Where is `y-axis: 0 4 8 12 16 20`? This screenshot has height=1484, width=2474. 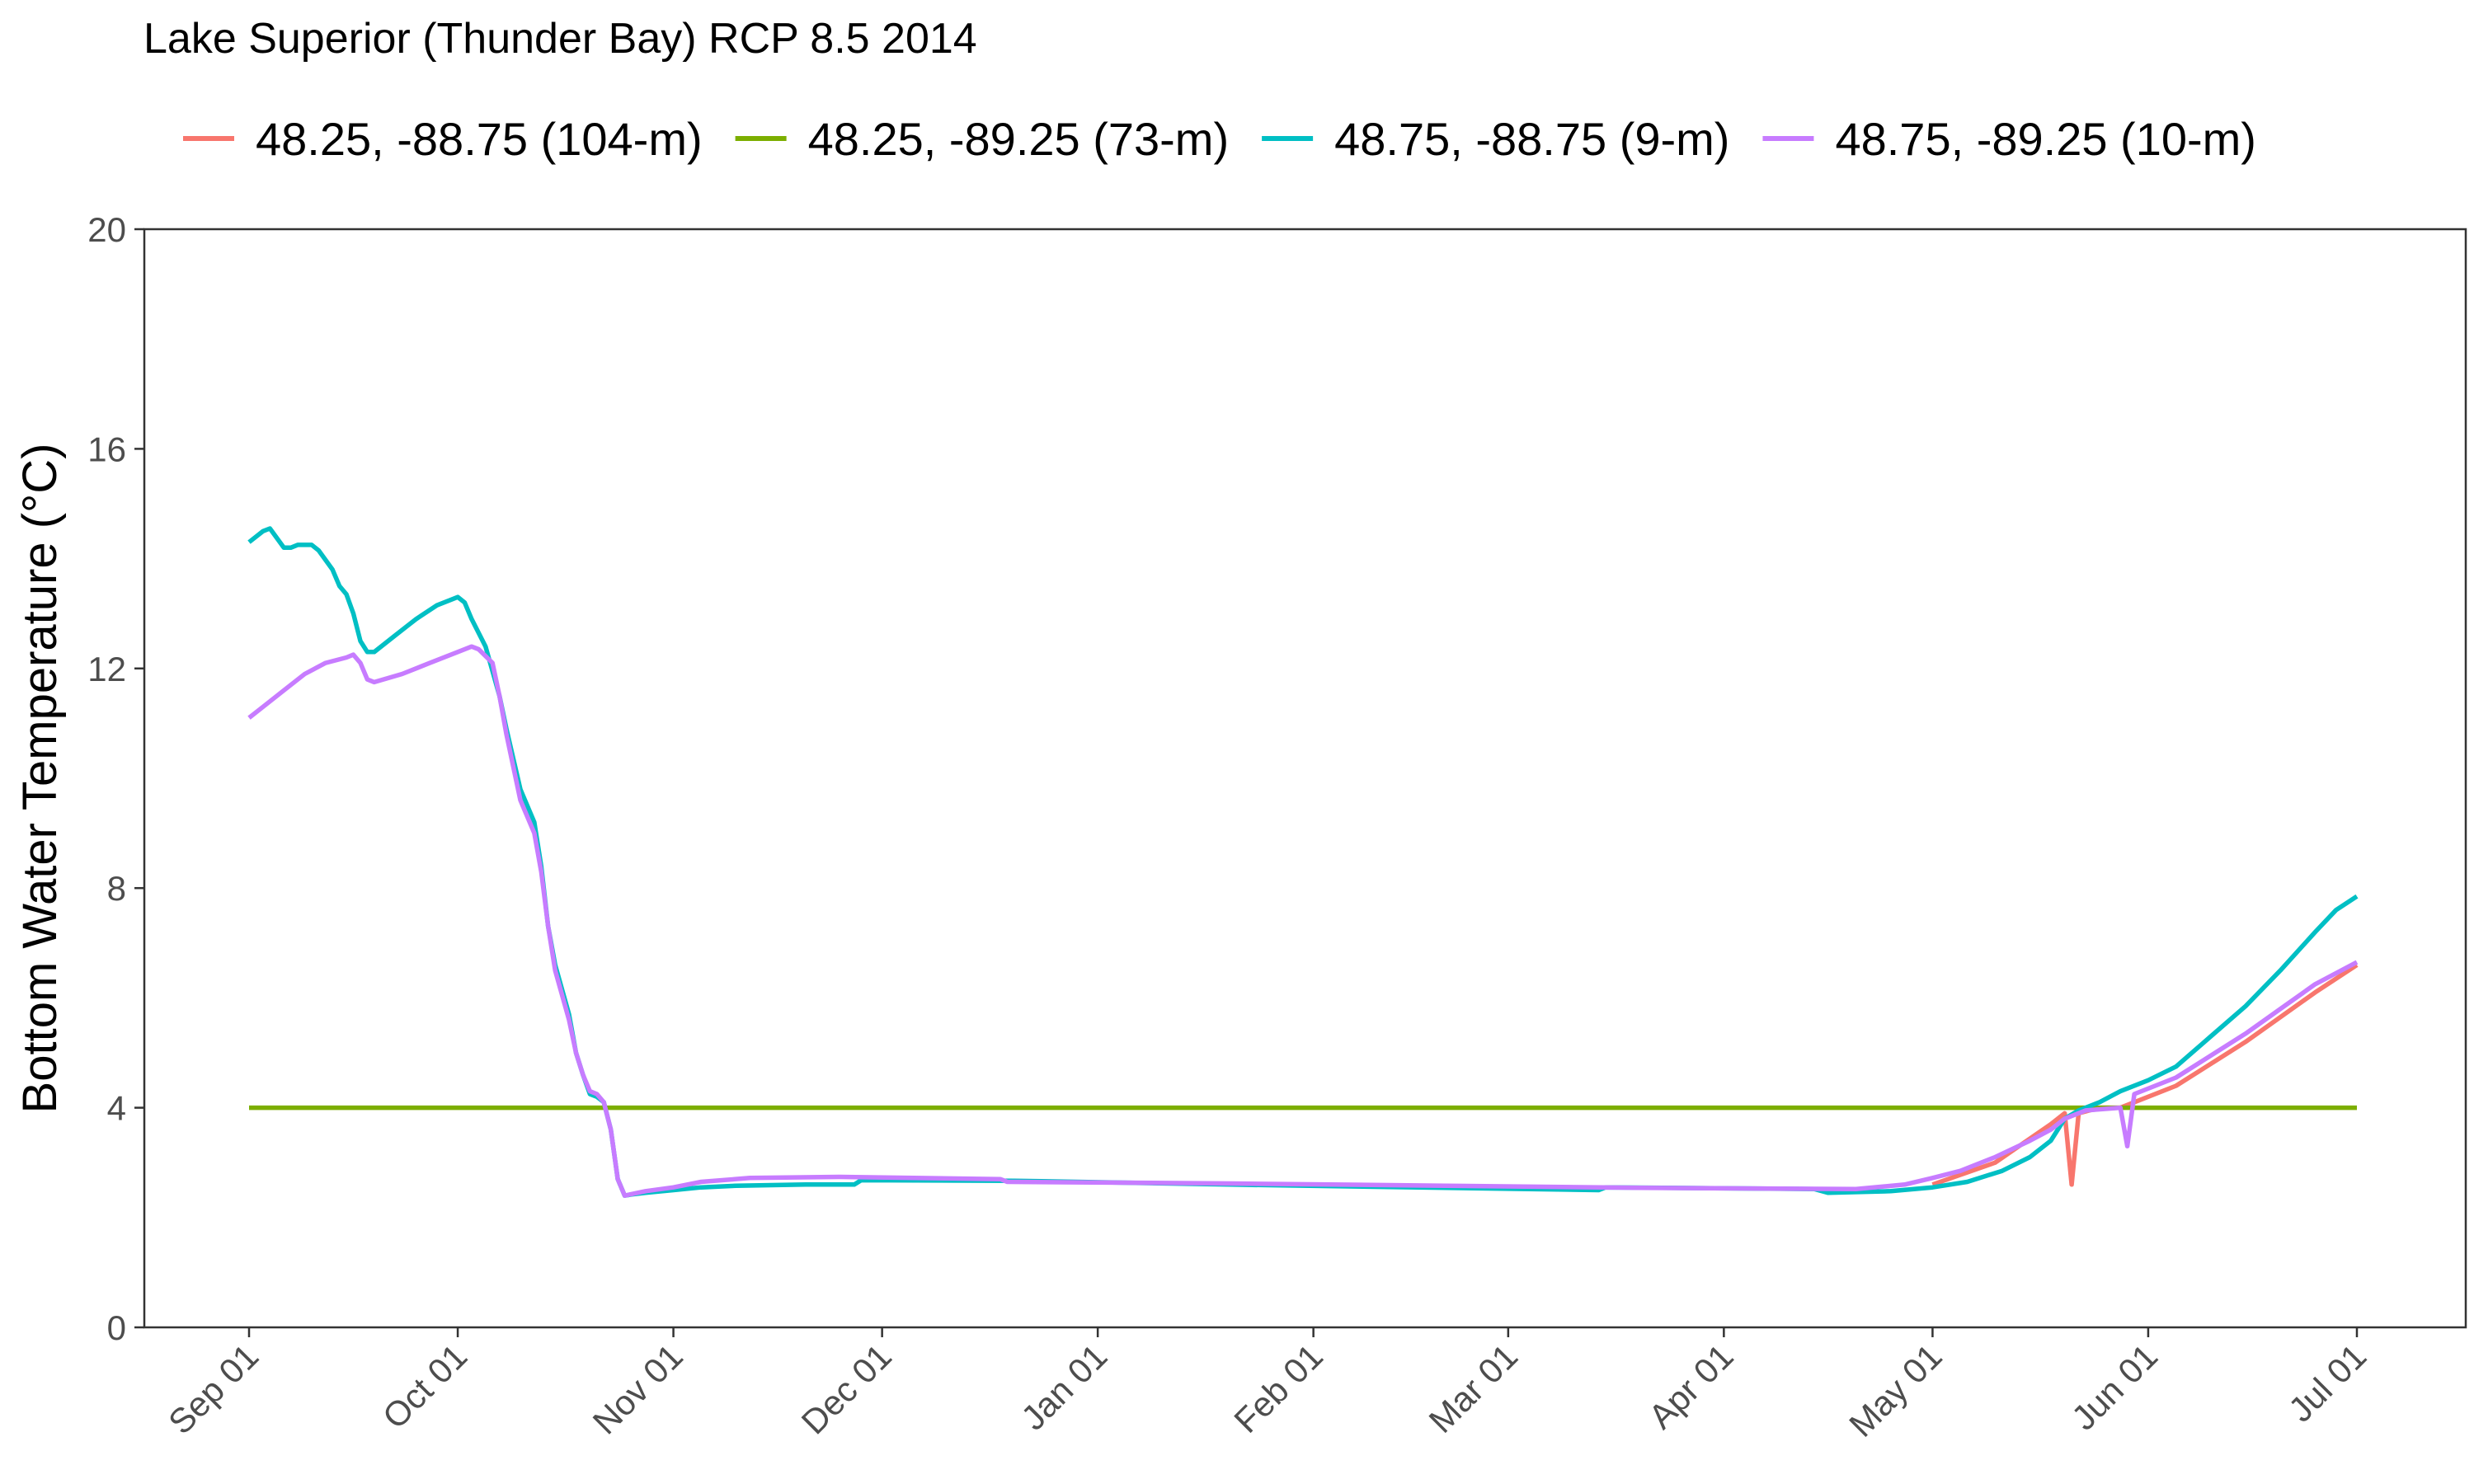 y-axis: 0 4 8 12 16 20 is located at coordinates (115, 778).